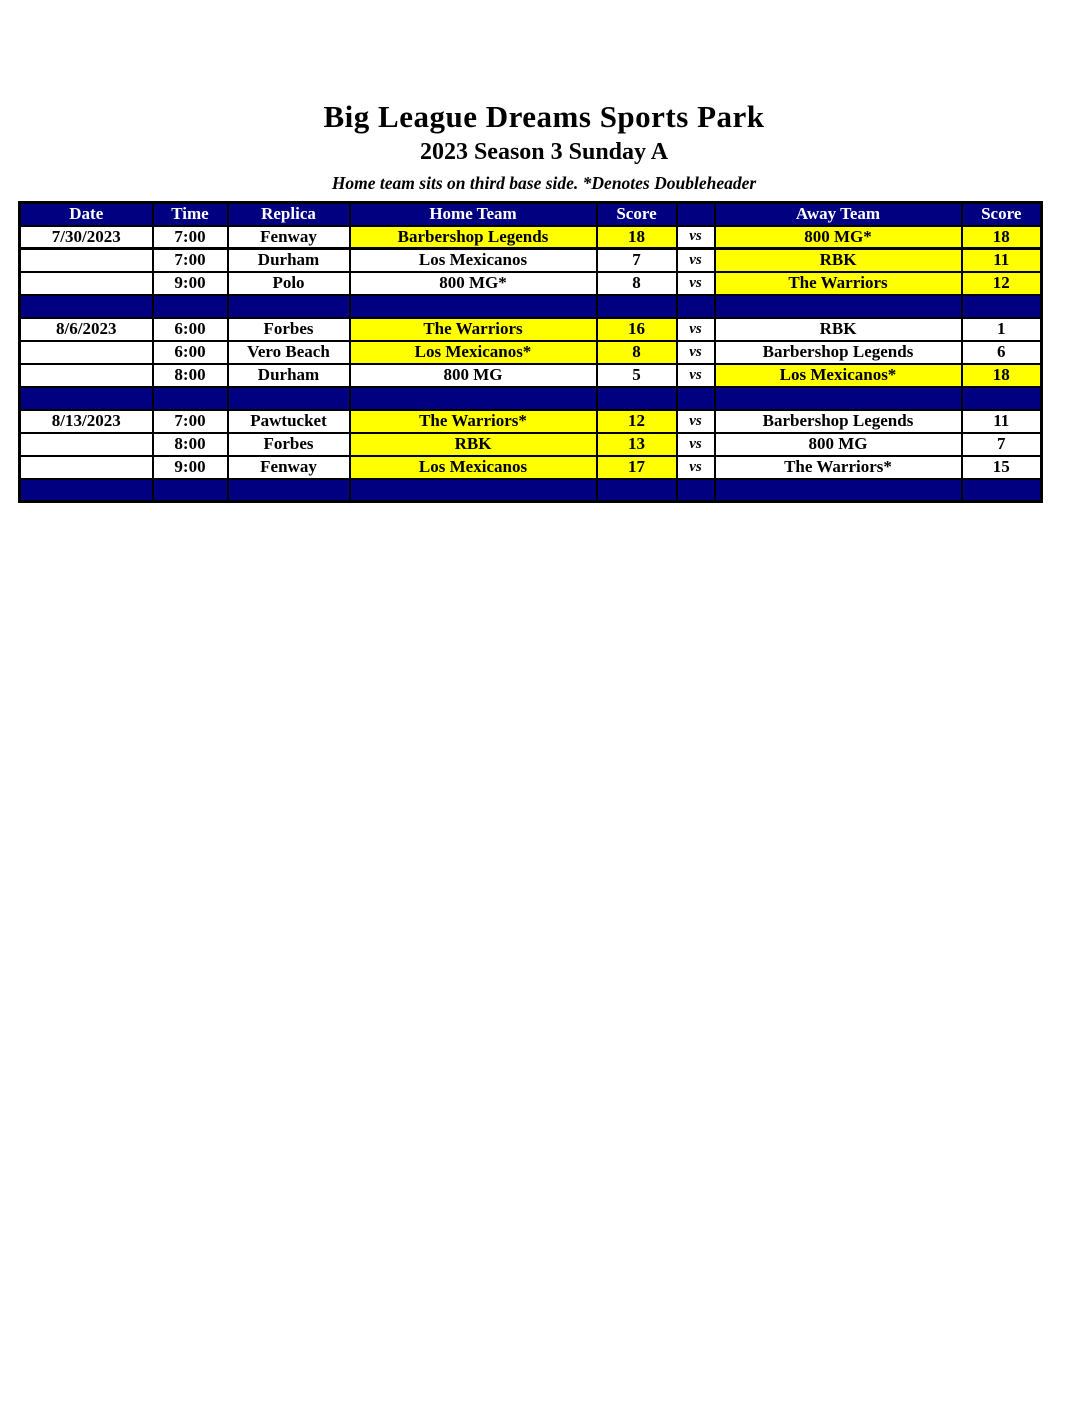 The width and height of the screenshot is (1088, 1408). What do you see at coordinates (838, 237) in the screenshot?
I see `away-team-cell: 800 MG*` at bounding box center [838, 237].